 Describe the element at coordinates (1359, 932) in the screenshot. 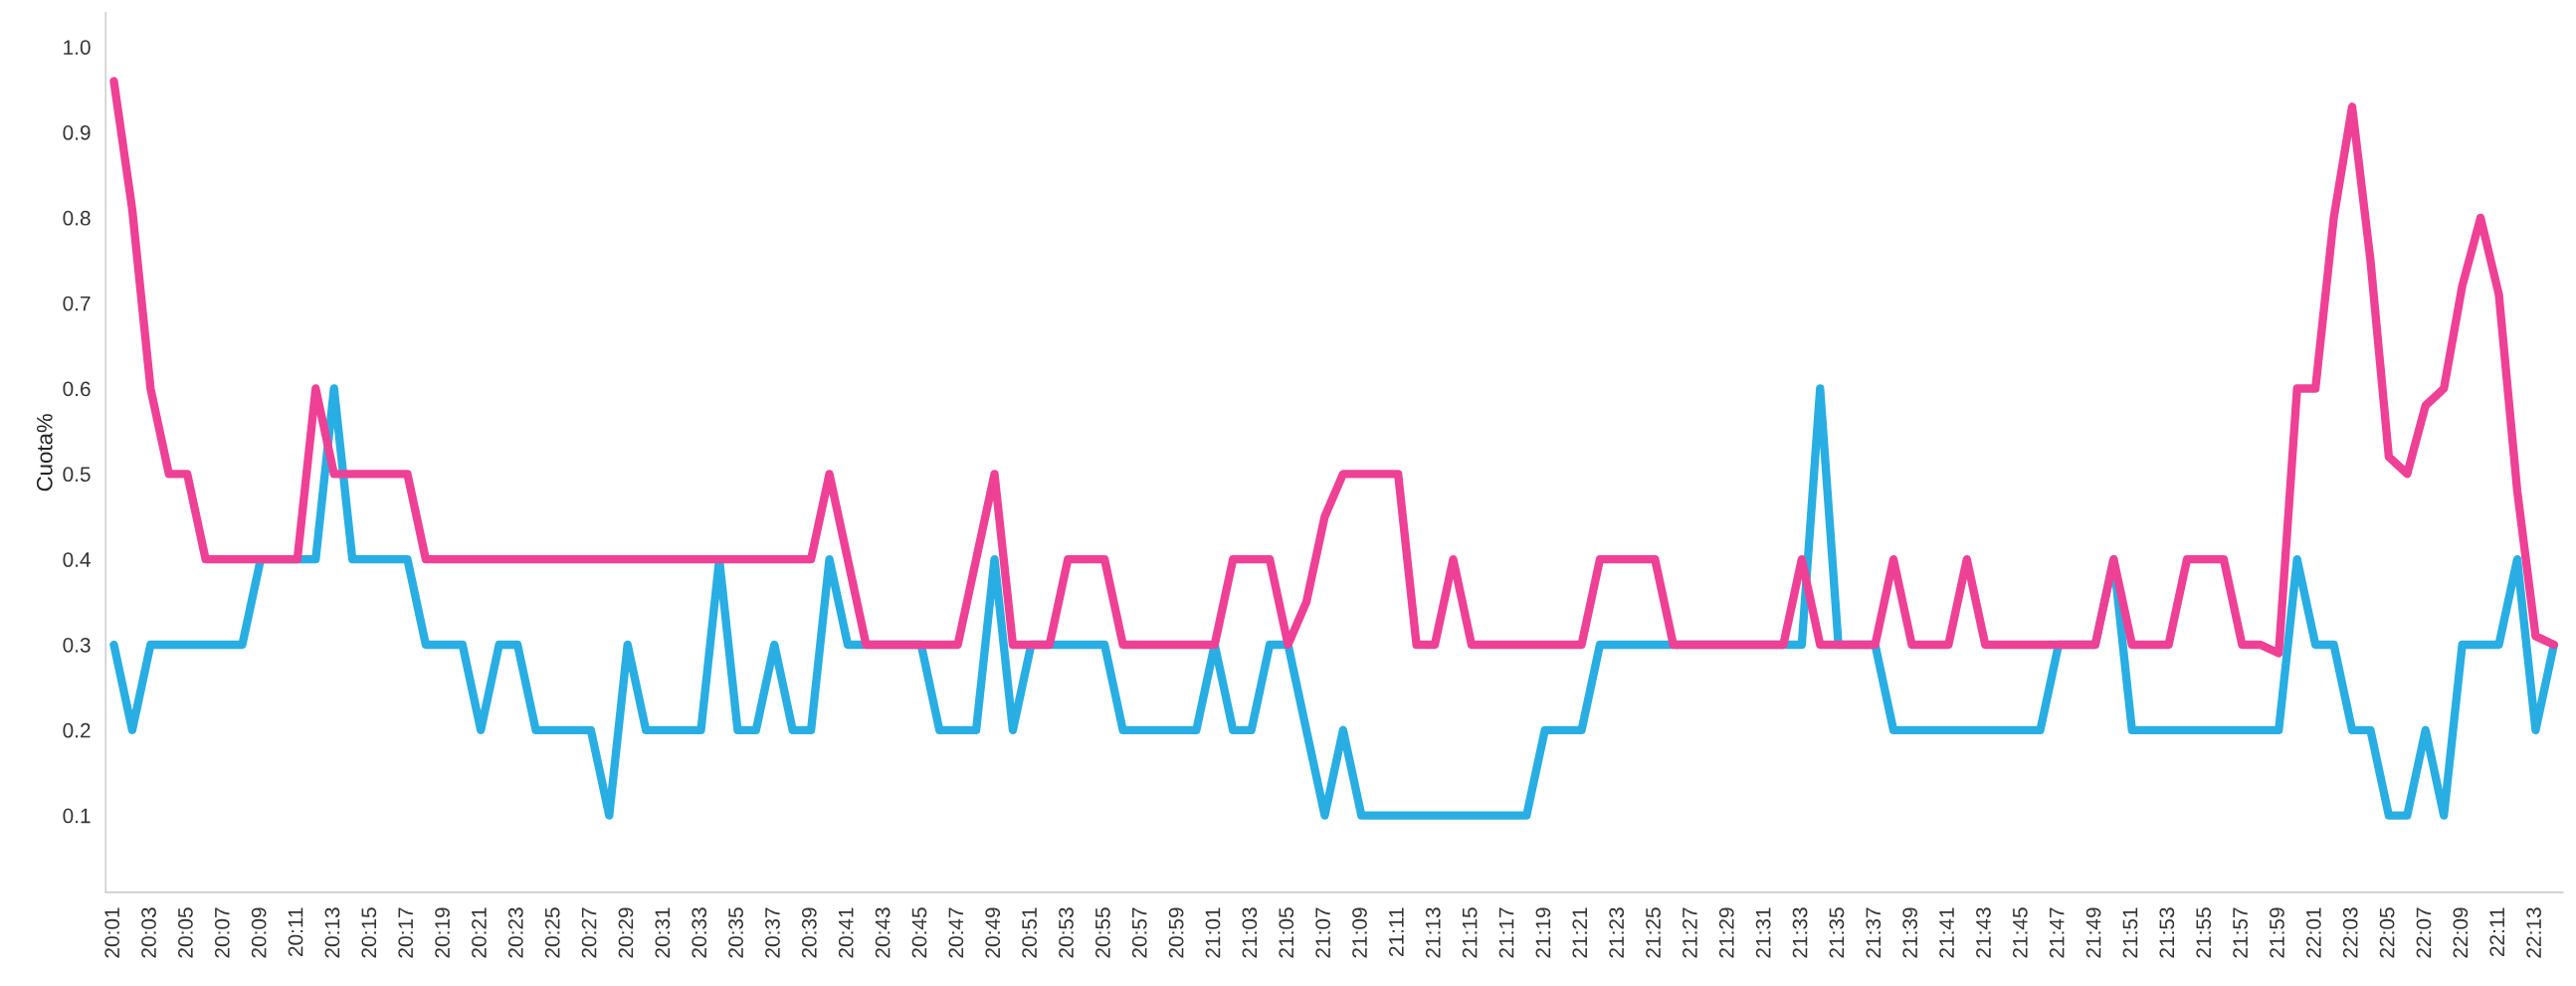

I see `x-tick-label: 21:09` at that location.